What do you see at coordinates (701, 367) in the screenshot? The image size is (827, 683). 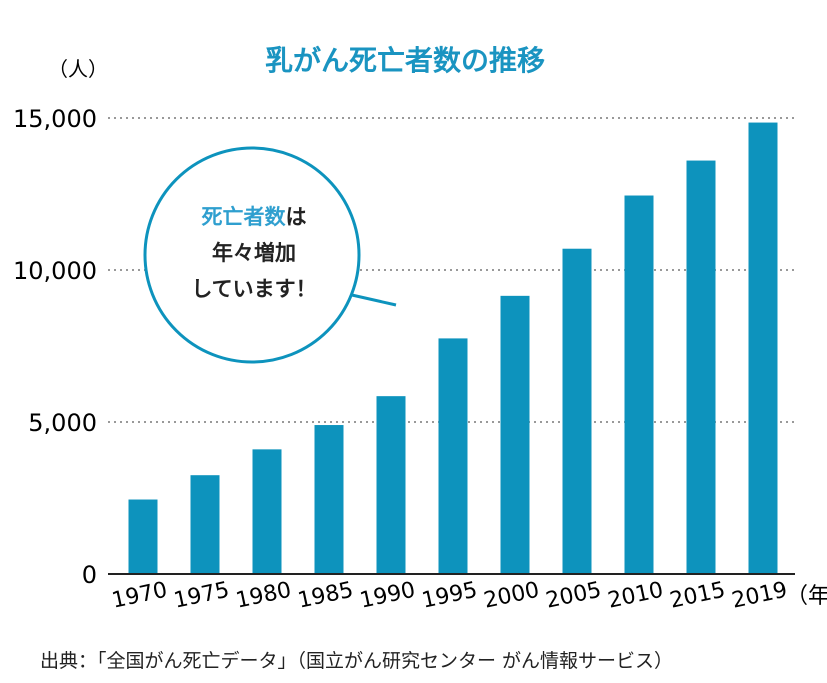 I see `bar-2015` at bounding box center [701, 367].